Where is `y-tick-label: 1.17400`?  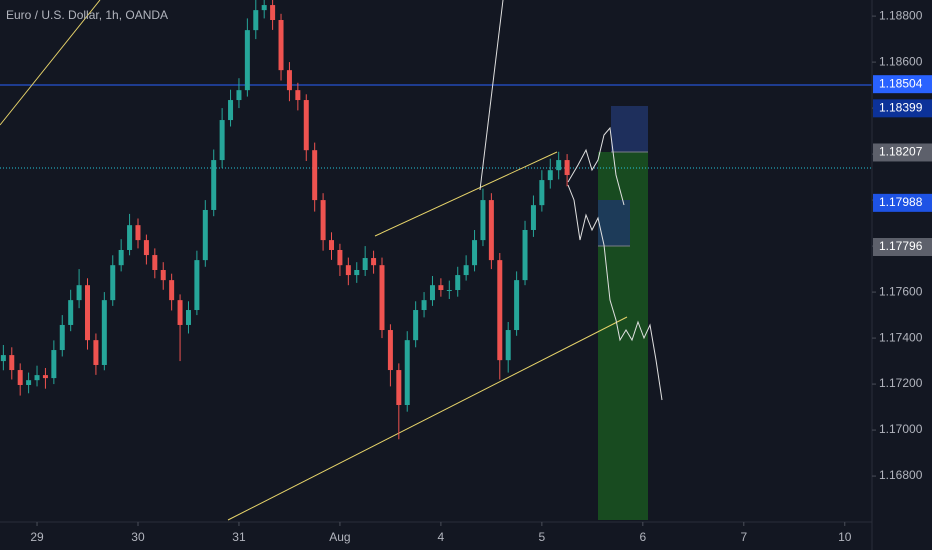
y-tick-label: 1.17400 is located at coordinates (901, 337).